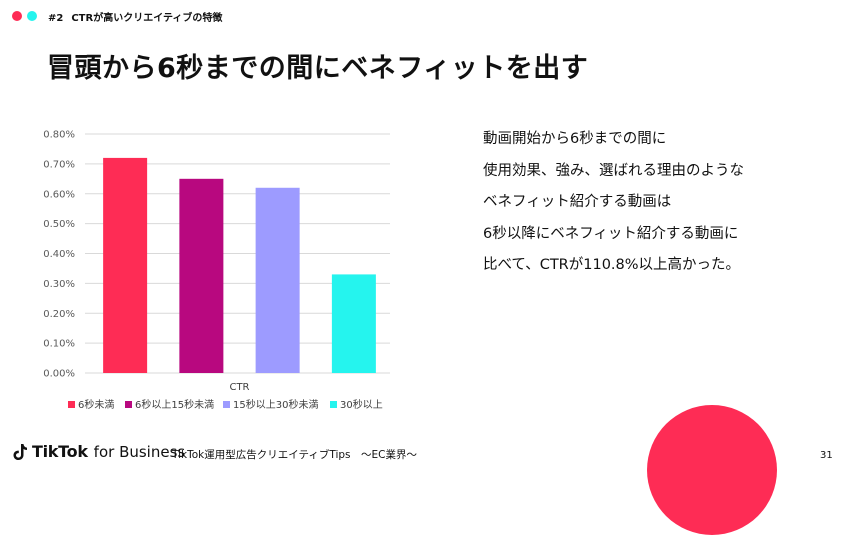 Image resolution: width=850 pixels, height=535 pixels. Describe the element at coordinates (59, 344) in the screenshot. I see `y-tick-label: 0.10%` at that location.